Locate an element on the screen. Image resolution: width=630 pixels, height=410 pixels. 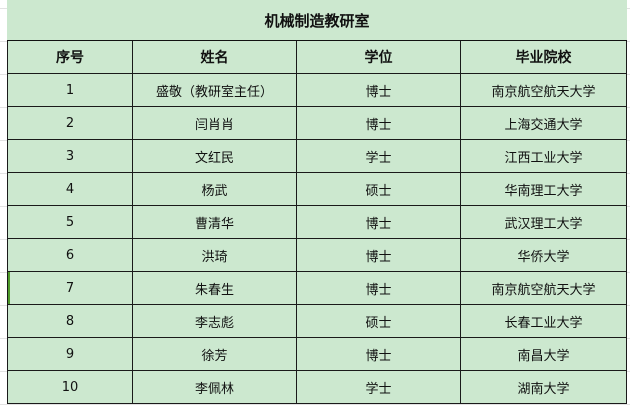
cell-index: 10 is located at coordinates (70, 387).